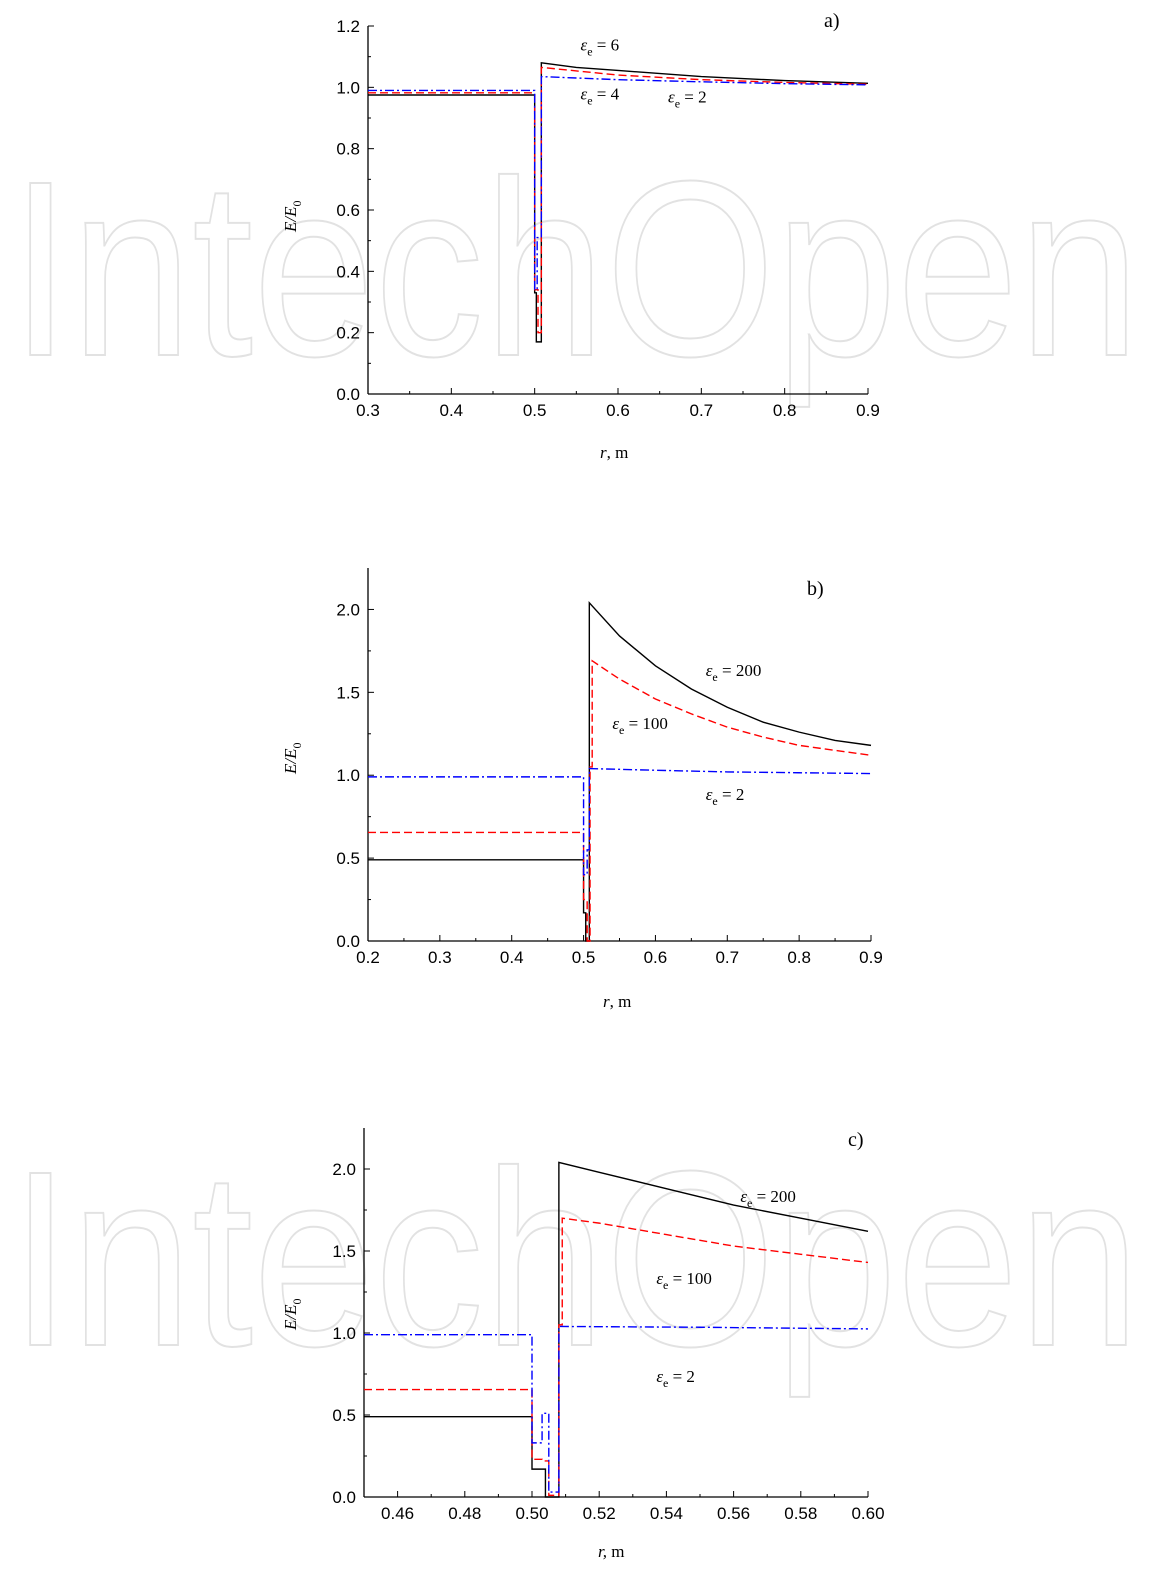 The height and width of the screenshot is (1570, 1151). I want to click on y-tick-label: 0.2, so click(348, 333).